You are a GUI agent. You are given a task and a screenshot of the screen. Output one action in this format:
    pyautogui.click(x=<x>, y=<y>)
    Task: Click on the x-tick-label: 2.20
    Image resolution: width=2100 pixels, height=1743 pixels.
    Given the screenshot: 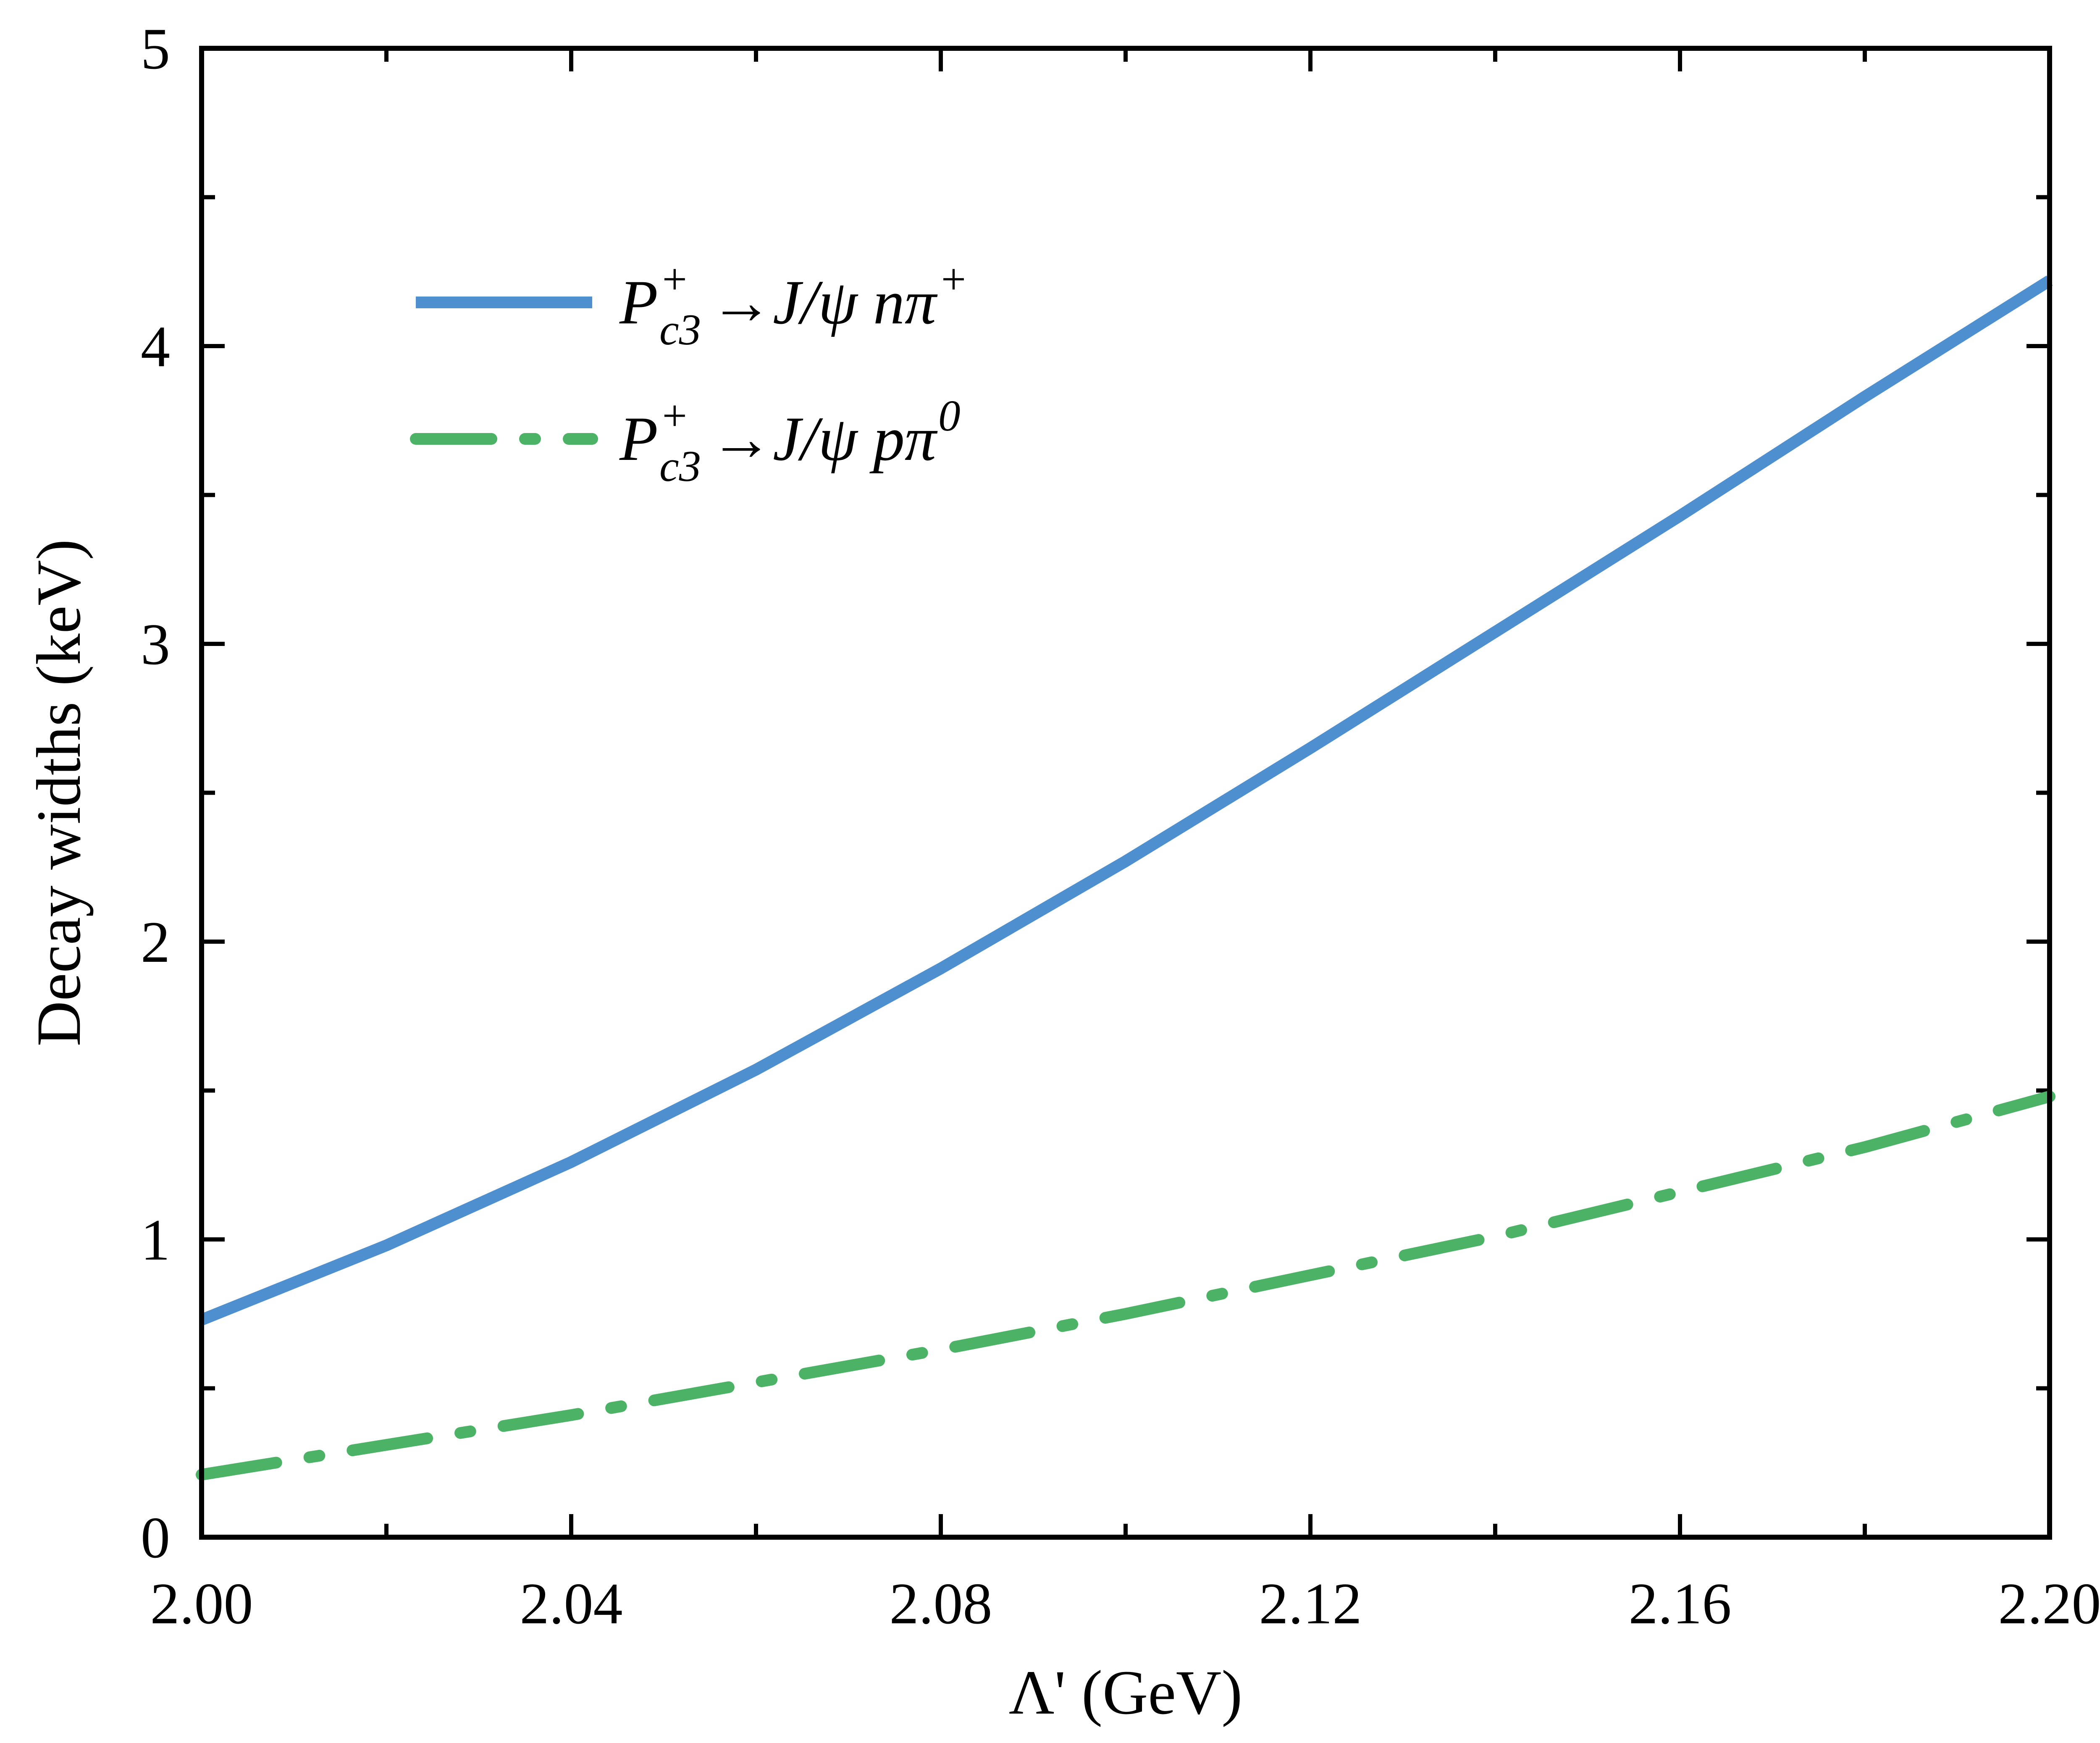 What is the action you would take?
    pyautogui.click(x=2049, y=1603)
    